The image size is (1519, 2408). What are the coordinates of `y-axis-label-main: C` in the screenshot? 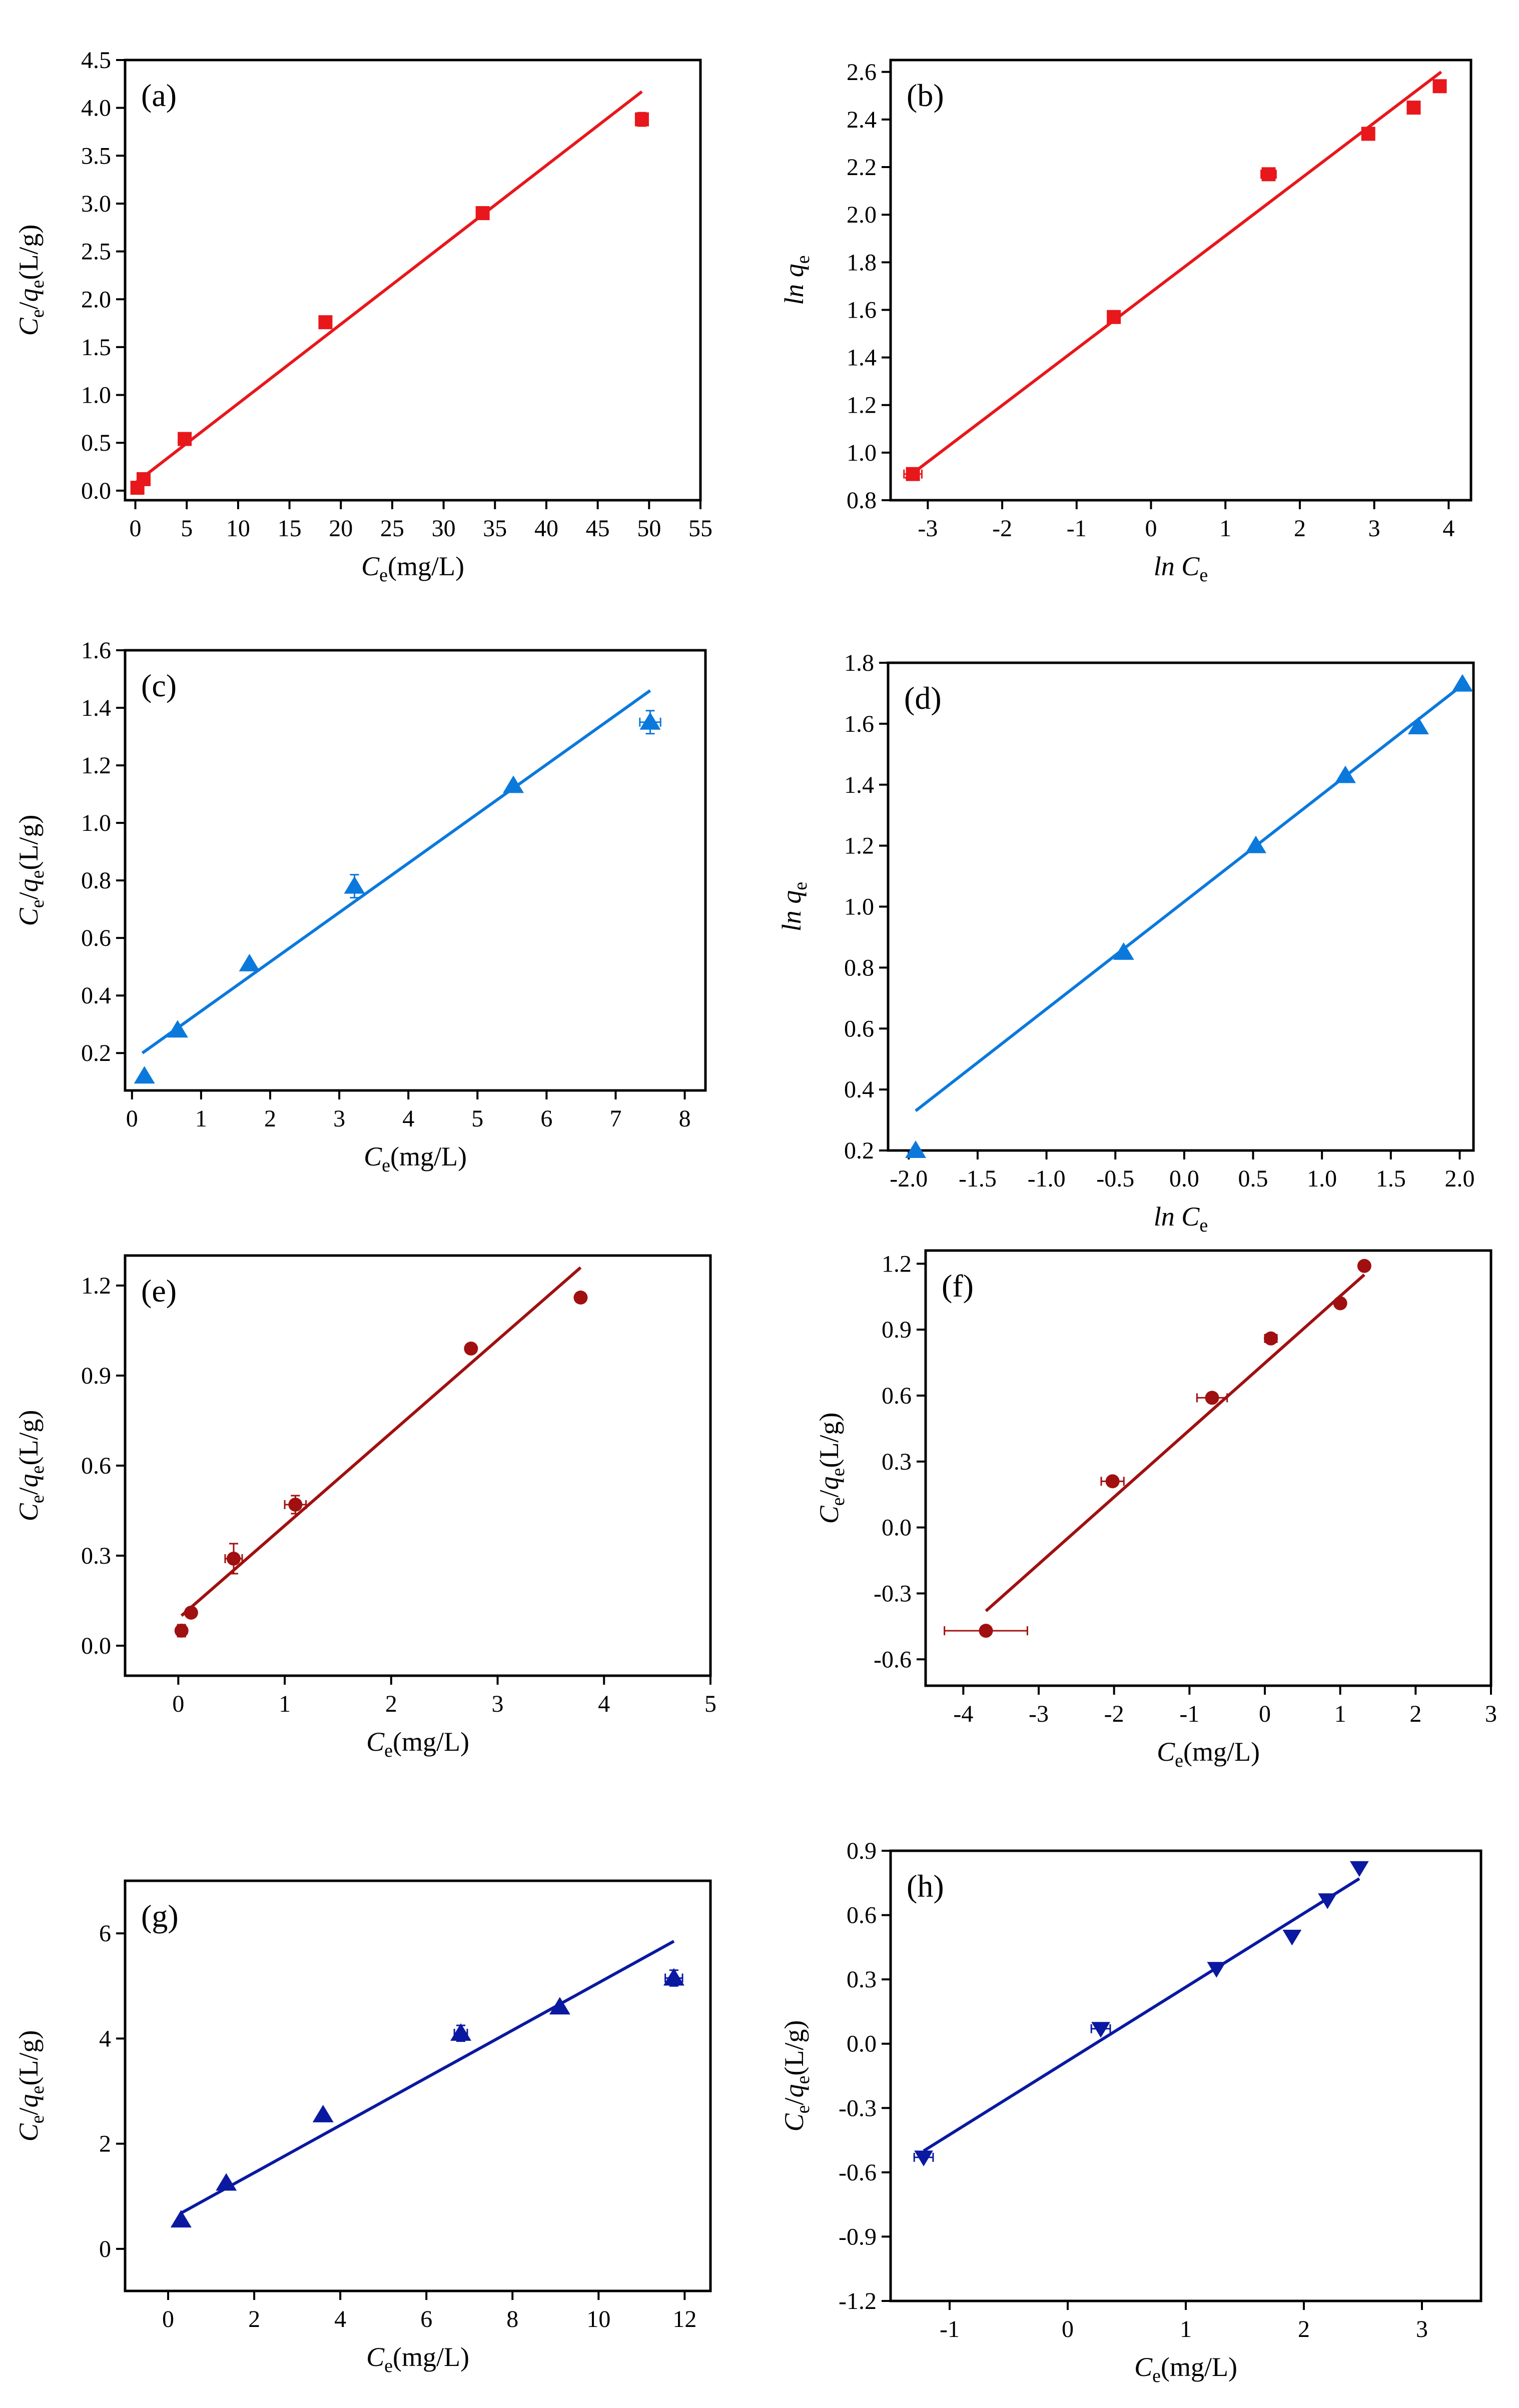 It's located at (829, 1514).